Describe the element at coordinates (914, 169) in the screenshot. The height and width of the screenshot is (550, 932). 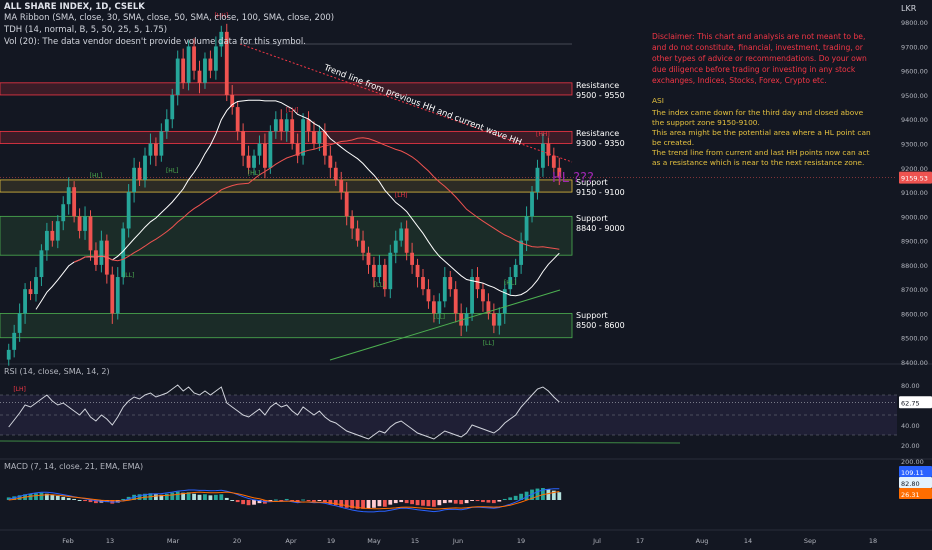
I see `y-tick-label: 9200.00` at that location.